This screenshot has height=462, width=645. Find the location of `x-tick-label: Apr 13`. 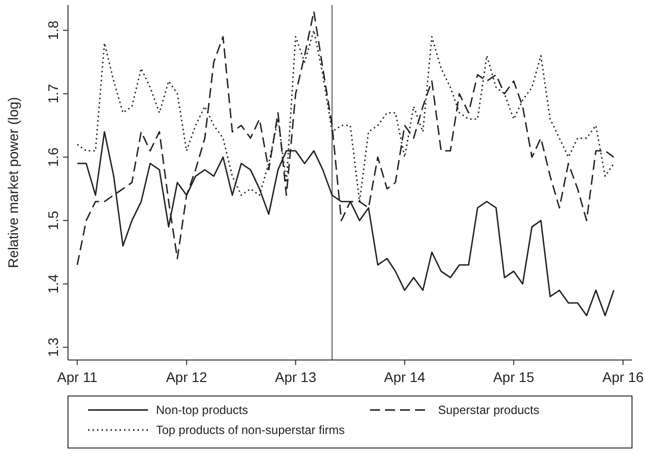

x-tick-label: Apr 13 is located at coordinates (295, 377).